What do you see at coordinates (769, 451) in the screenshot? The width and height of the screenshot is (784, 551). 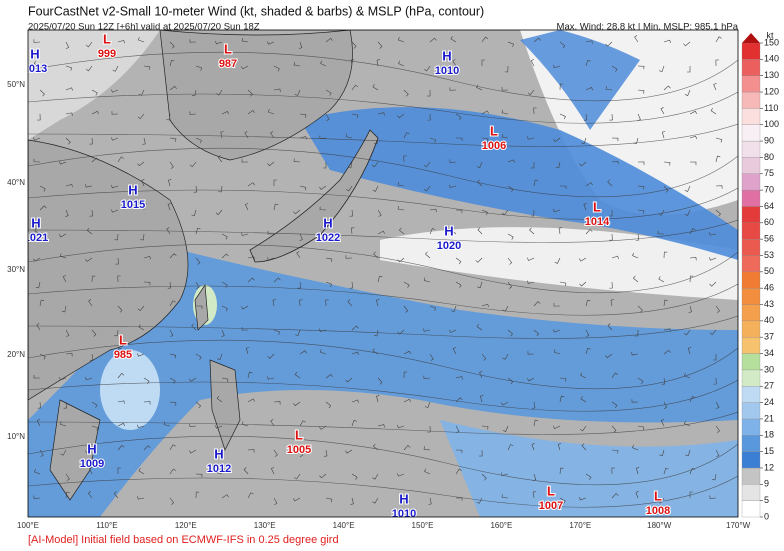 I see `colorbar-label: 15` at bounding box center [769, 451].